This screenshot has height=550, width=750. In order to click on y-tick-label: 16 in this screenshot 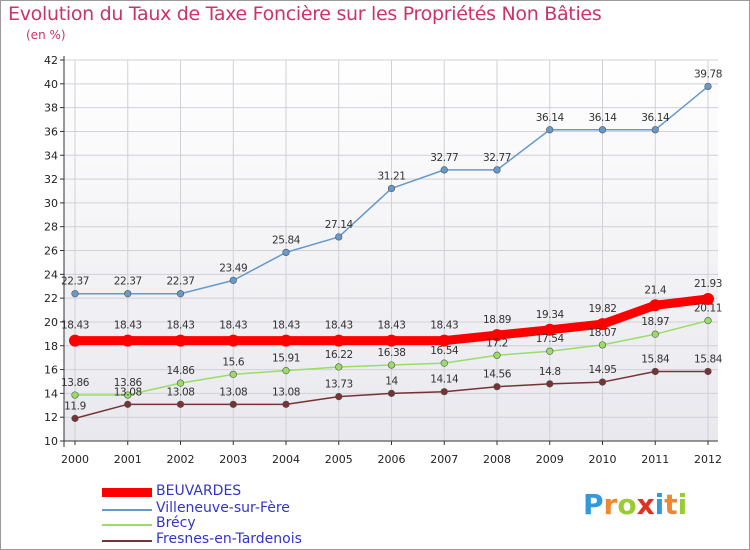, I will do `click(51, 370)`.